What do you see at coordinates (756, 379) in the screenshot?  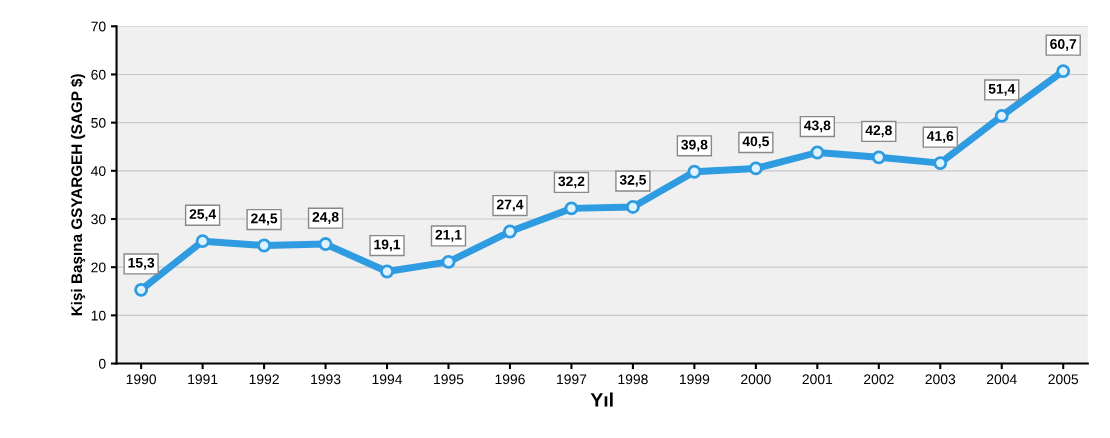 I see `x-tick-label: 2000` at bounding box center [756, 379].